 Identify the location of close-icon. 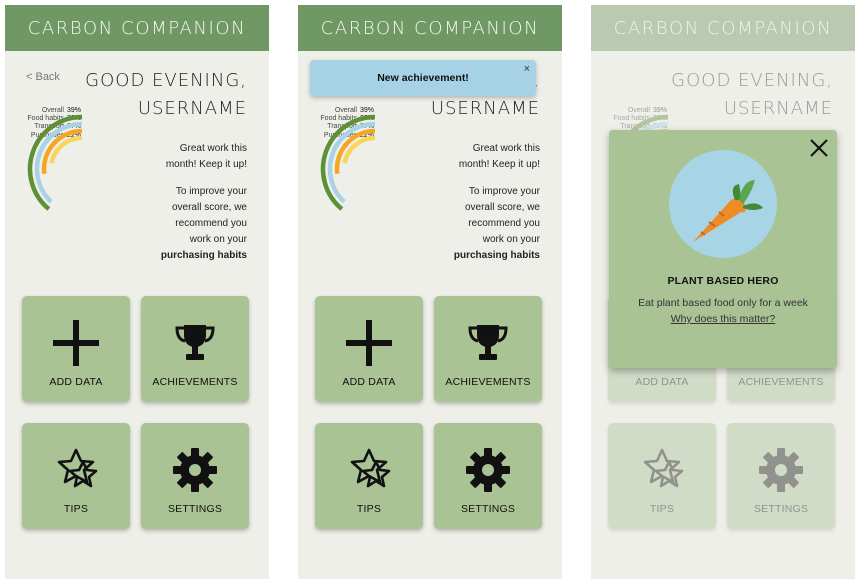
(819, 148).